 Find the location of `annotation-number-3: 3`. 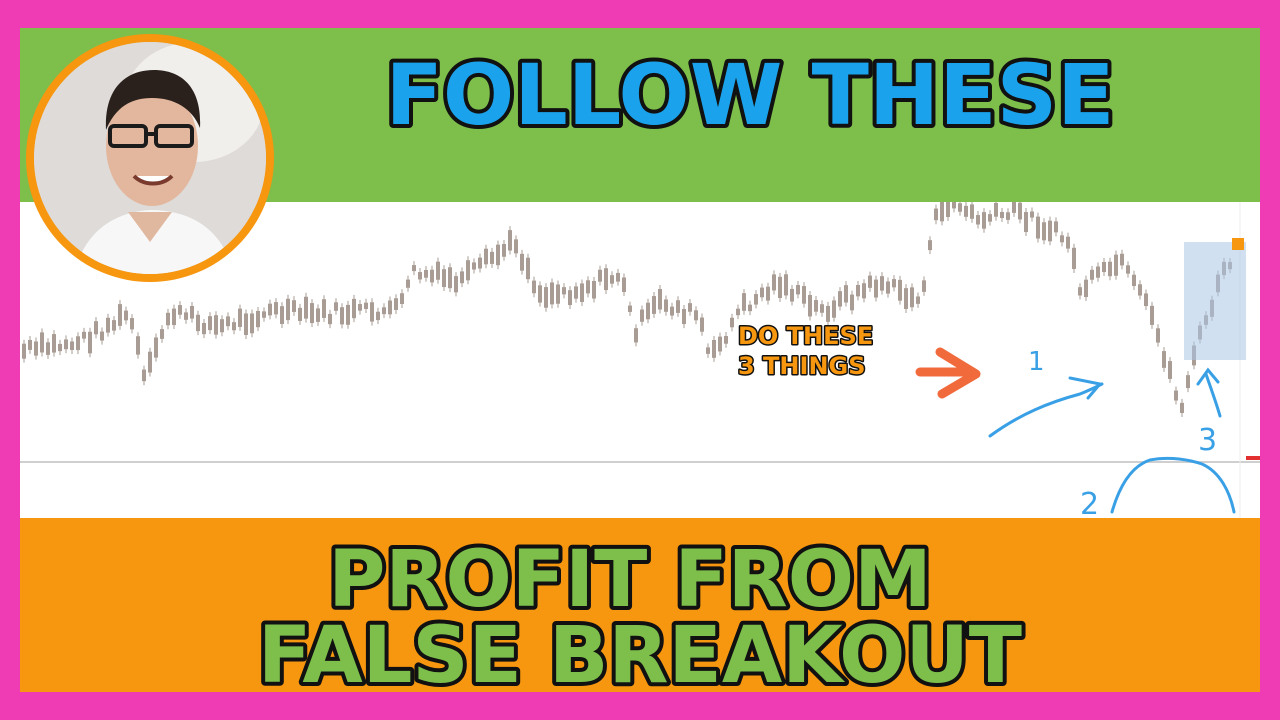

annotation-number-3: 3 is located at coordinates (1207, 440).